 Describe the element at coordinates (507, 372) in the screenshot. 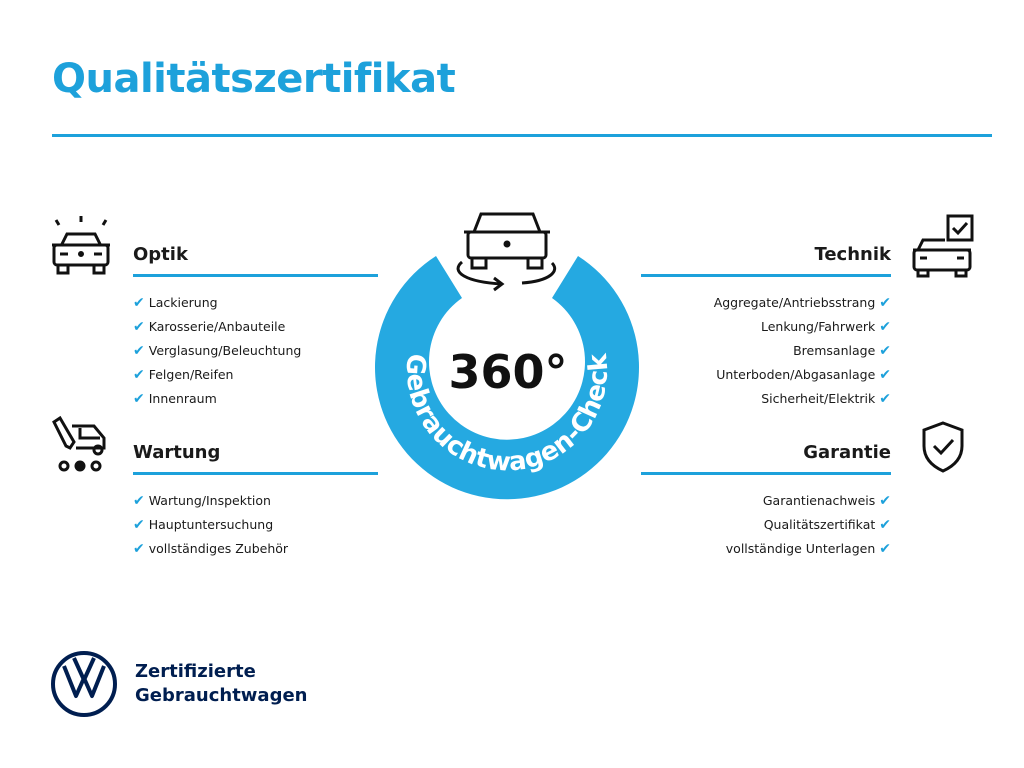

I see `badge-value: 360°` at that location.